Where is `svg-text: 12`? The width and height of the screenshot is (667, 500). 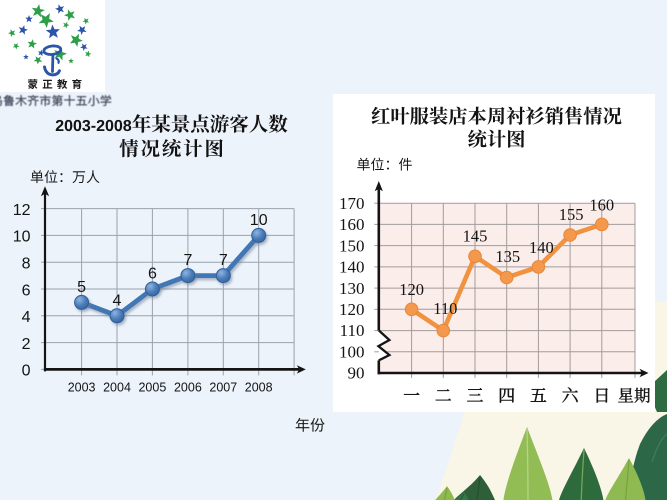
svg-text: 12 is located at coordinates (22, 210).